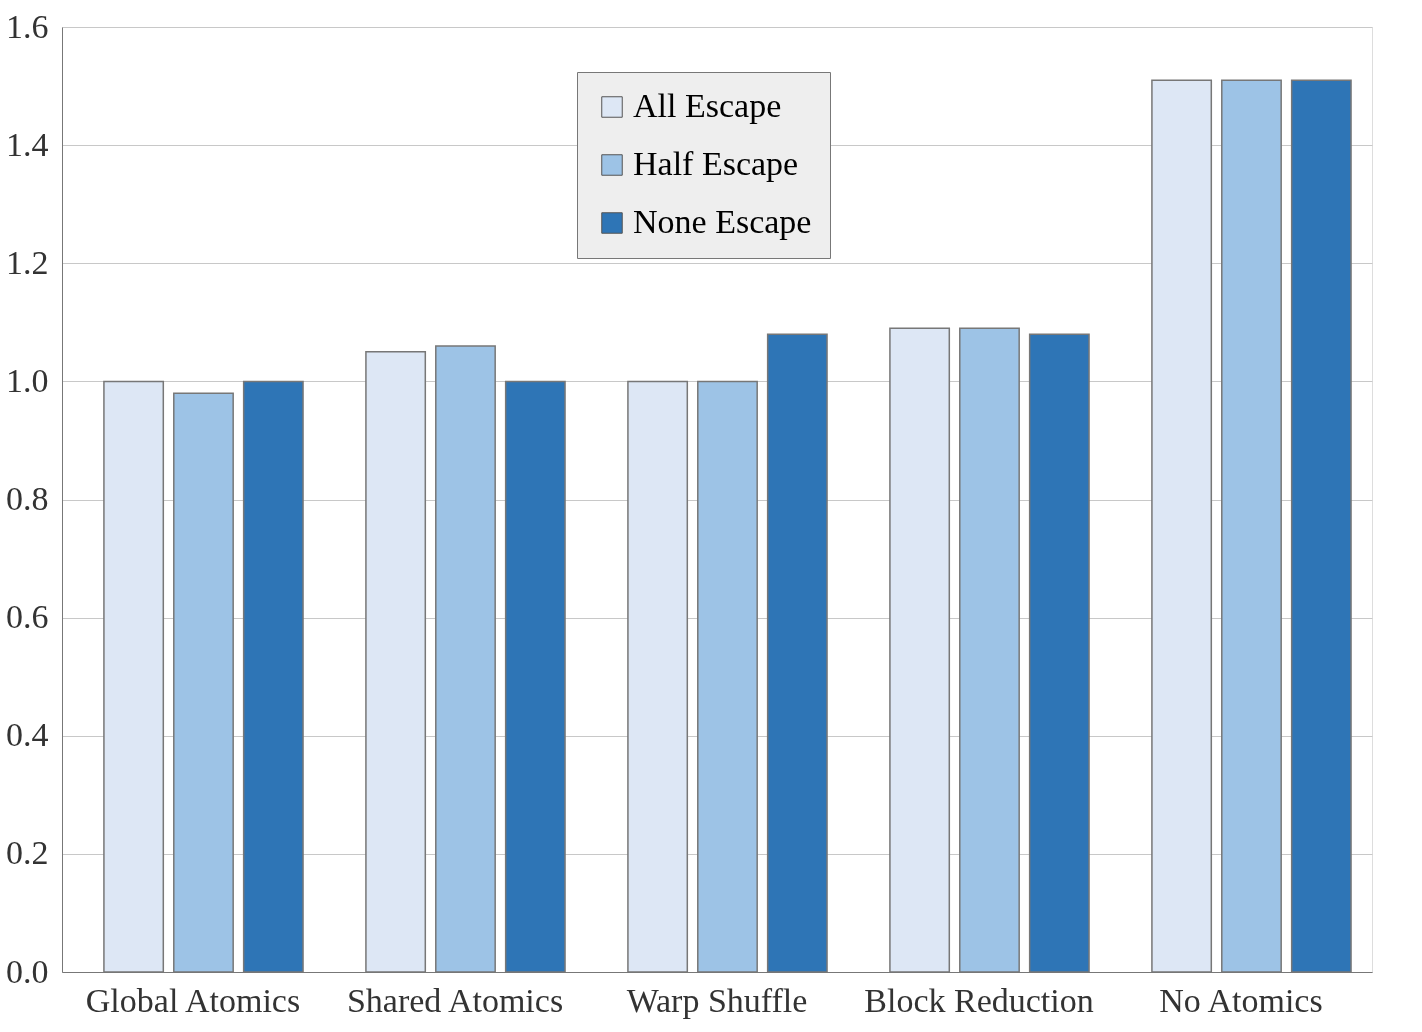  I want to click on y-tick-label: 0.4, so click(27, 735).